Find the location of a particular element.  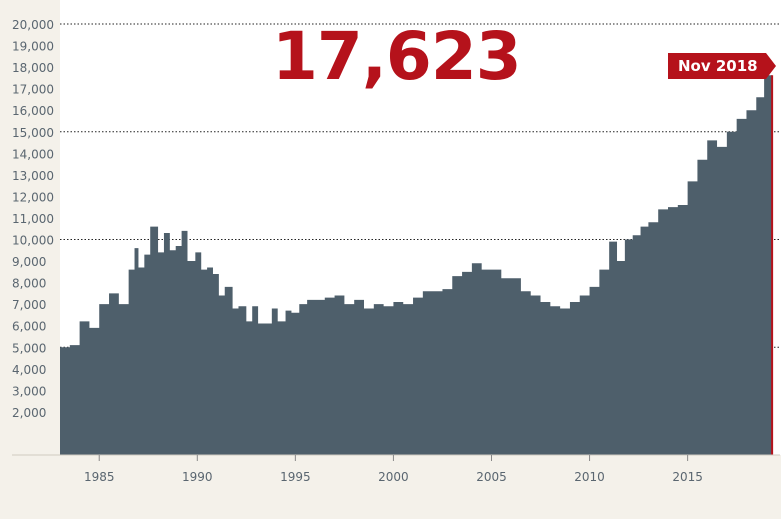

y-tick-label: 4,000 is located at coordinates (29, 370).